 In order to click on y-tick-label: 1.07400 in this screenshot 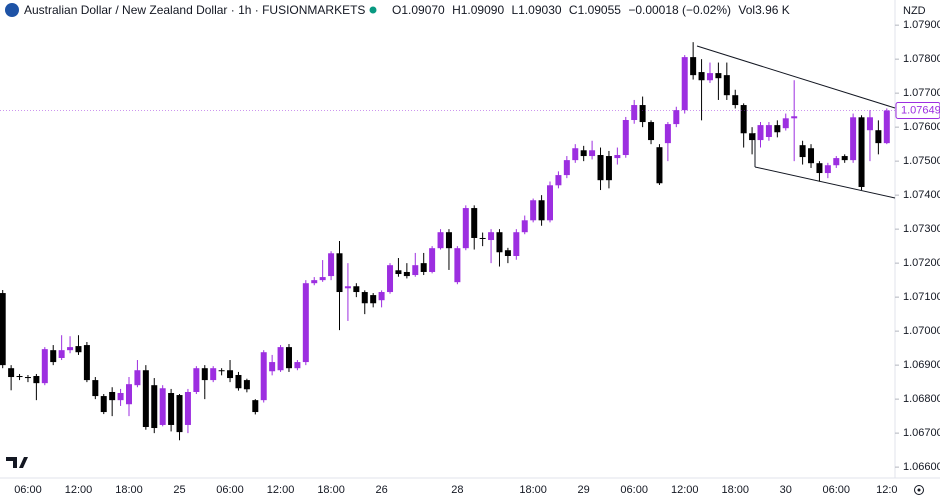, I will do `click(921, 195)`.